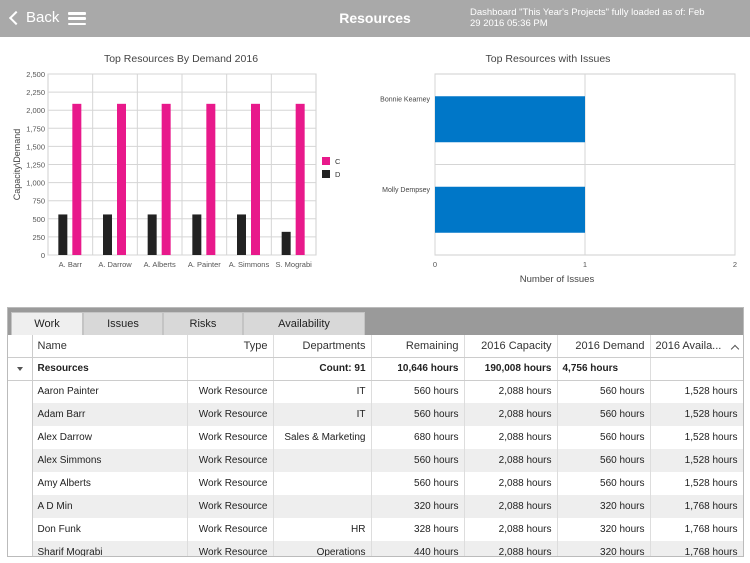  Describe the element at coordinates (604, 369) in the screenshot. I see `group-demand: 4,756 hours` at that location.